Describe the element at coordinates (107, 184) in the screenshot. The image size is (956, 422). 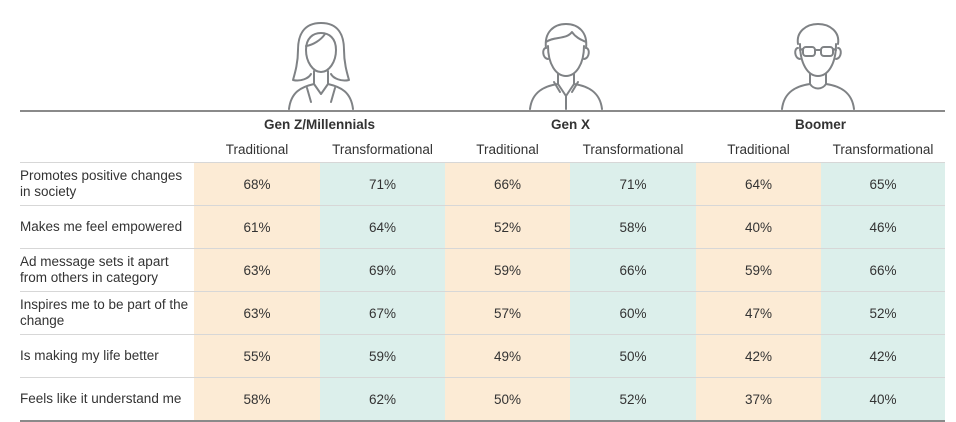
I see `row-label: Promotes positive changes in society` at that location.